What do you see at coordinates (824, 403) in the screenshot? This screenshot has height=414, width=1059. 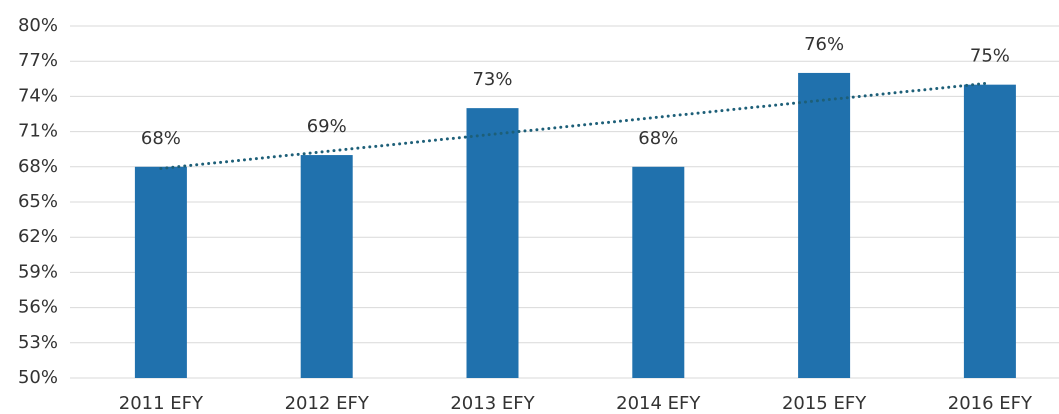 I see `x-tick-label: 2015 EFY` at bounding box center [824, 403].